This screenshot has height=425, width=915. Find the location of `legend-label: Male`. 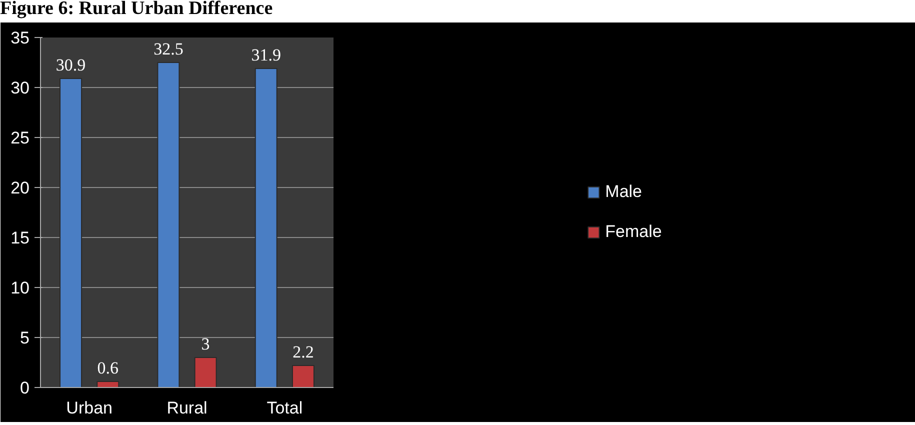

legend-label: Male is located at coordinates (623, 192).